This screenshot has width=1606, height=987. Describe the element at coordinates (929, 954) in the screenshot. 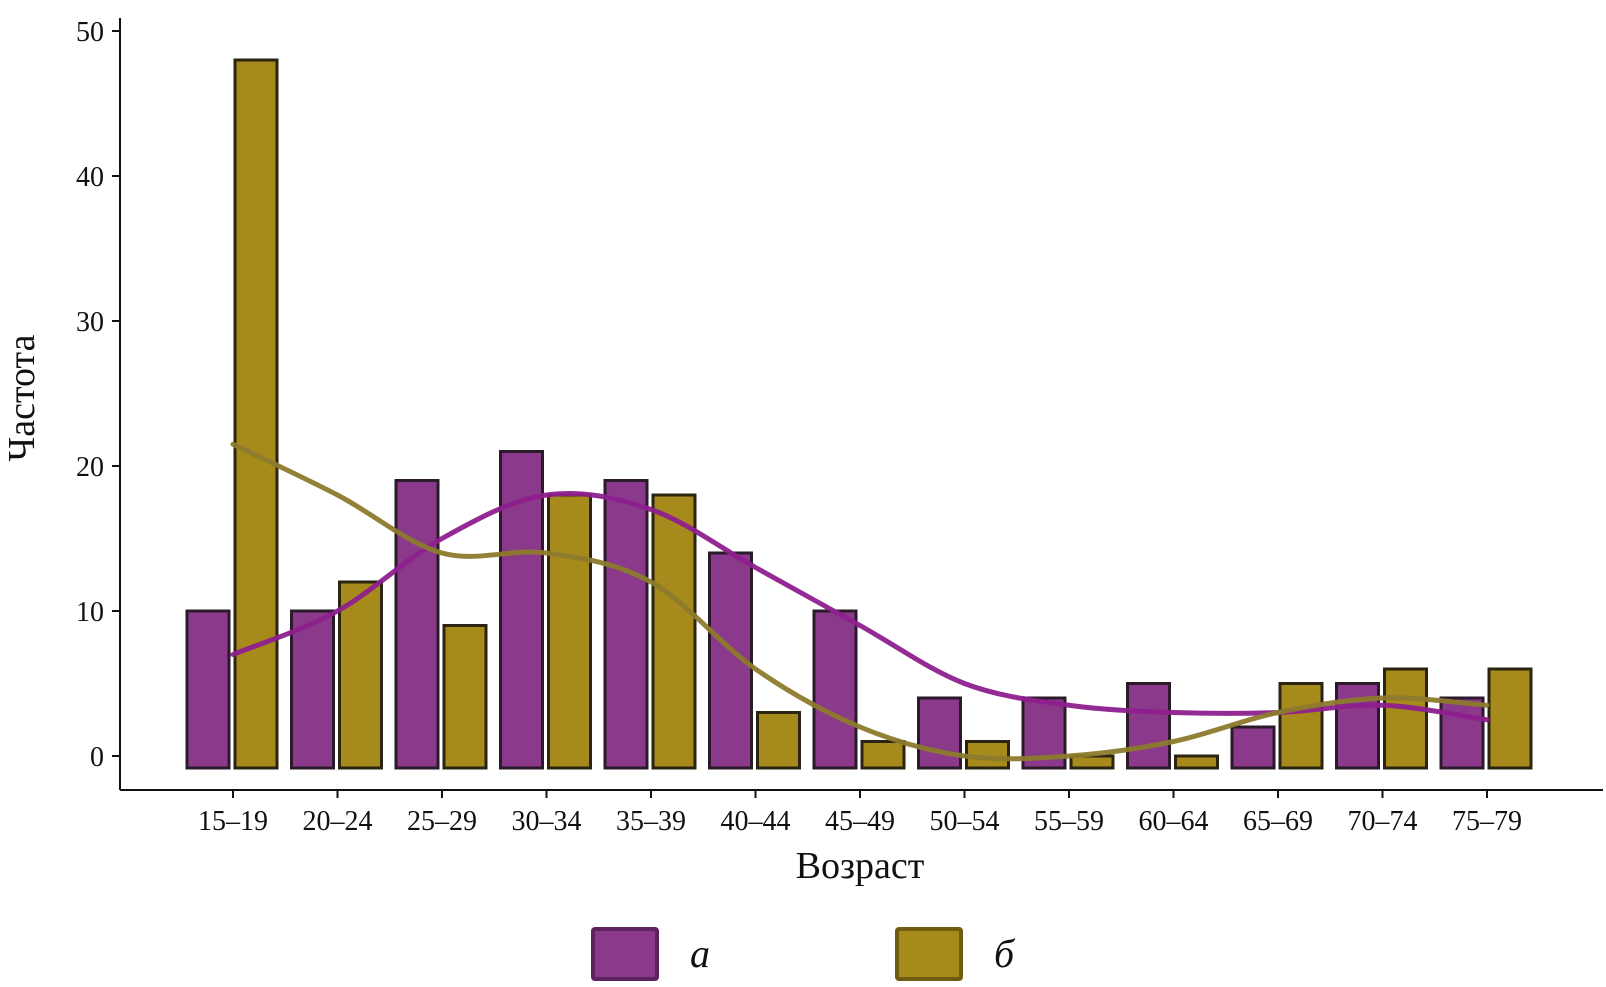

I see `legend-swatch-b` at that location.